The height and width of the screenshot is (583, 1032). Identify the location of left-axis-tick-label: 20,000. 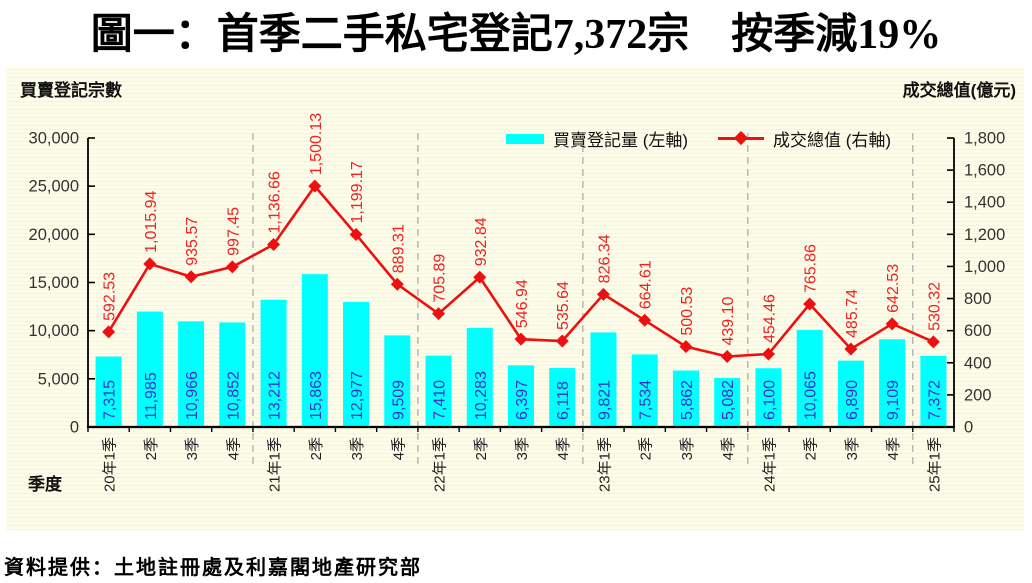
(54, 235).